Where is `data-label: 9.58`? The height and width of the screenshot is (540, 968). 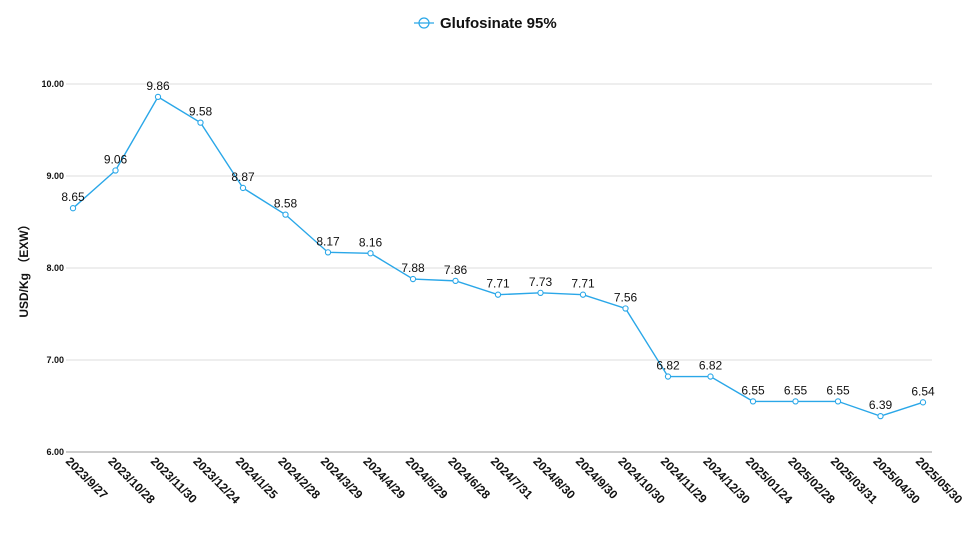
data-label: 9.58 is located at coordinates (201, 112).